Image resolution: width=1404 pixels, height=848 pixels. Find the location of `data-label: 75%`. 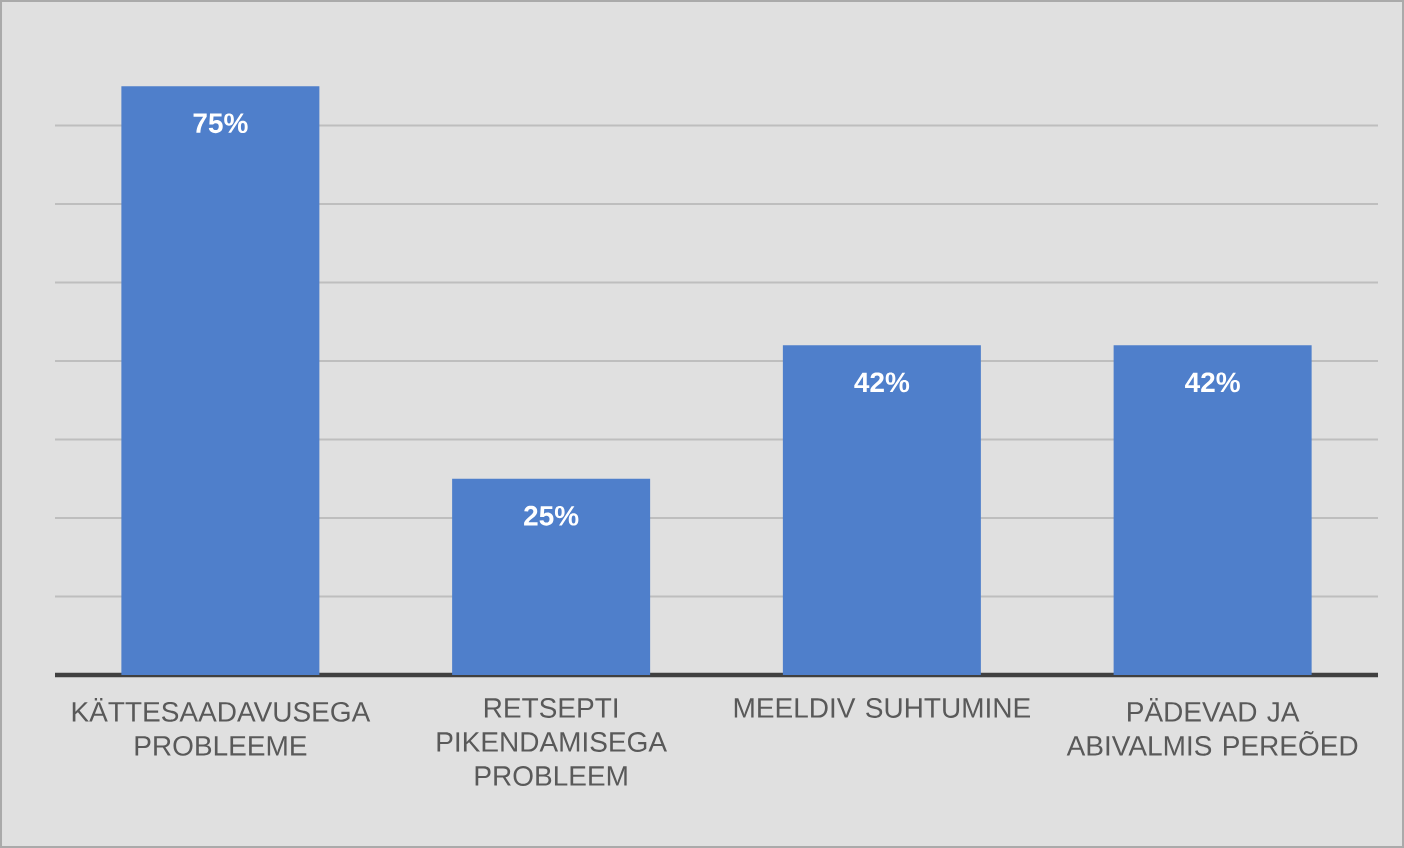

data-label: 75% is located at coordinates (220, 123).